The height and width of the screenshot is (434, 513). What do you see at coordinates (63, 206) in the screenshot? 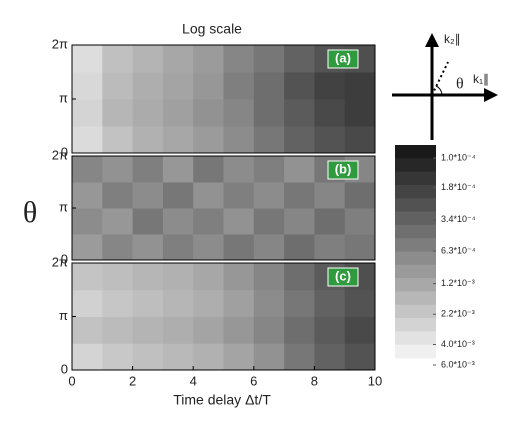
I see `y-tick-label: π` at bounding box center [63, 206].